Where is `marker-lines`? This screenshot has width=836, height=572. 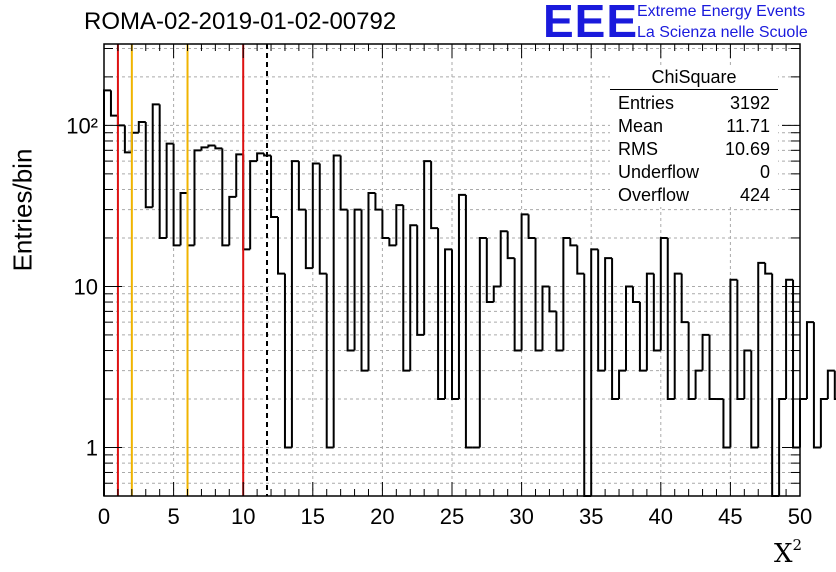
marker-lines is located at coordinates (192, 270).